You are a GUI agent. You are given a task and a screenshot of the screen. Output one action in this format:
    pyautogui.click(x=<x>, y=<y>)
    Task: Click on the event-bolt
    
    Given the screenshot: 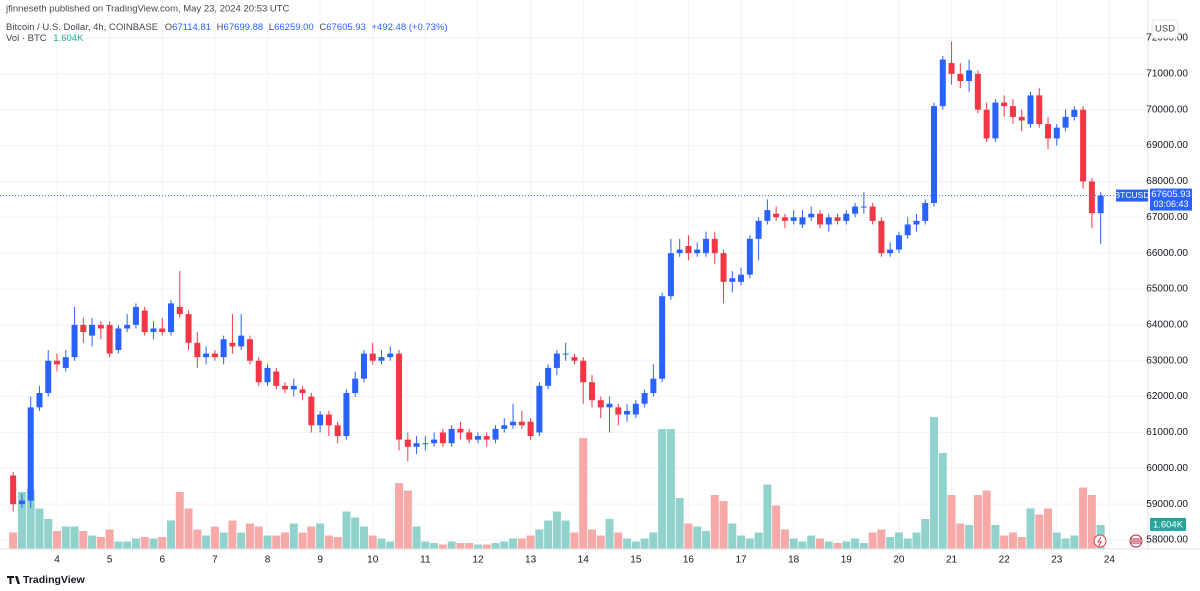 What is the action you would take?
    pyautogui.click(x=1099, y=541)
    